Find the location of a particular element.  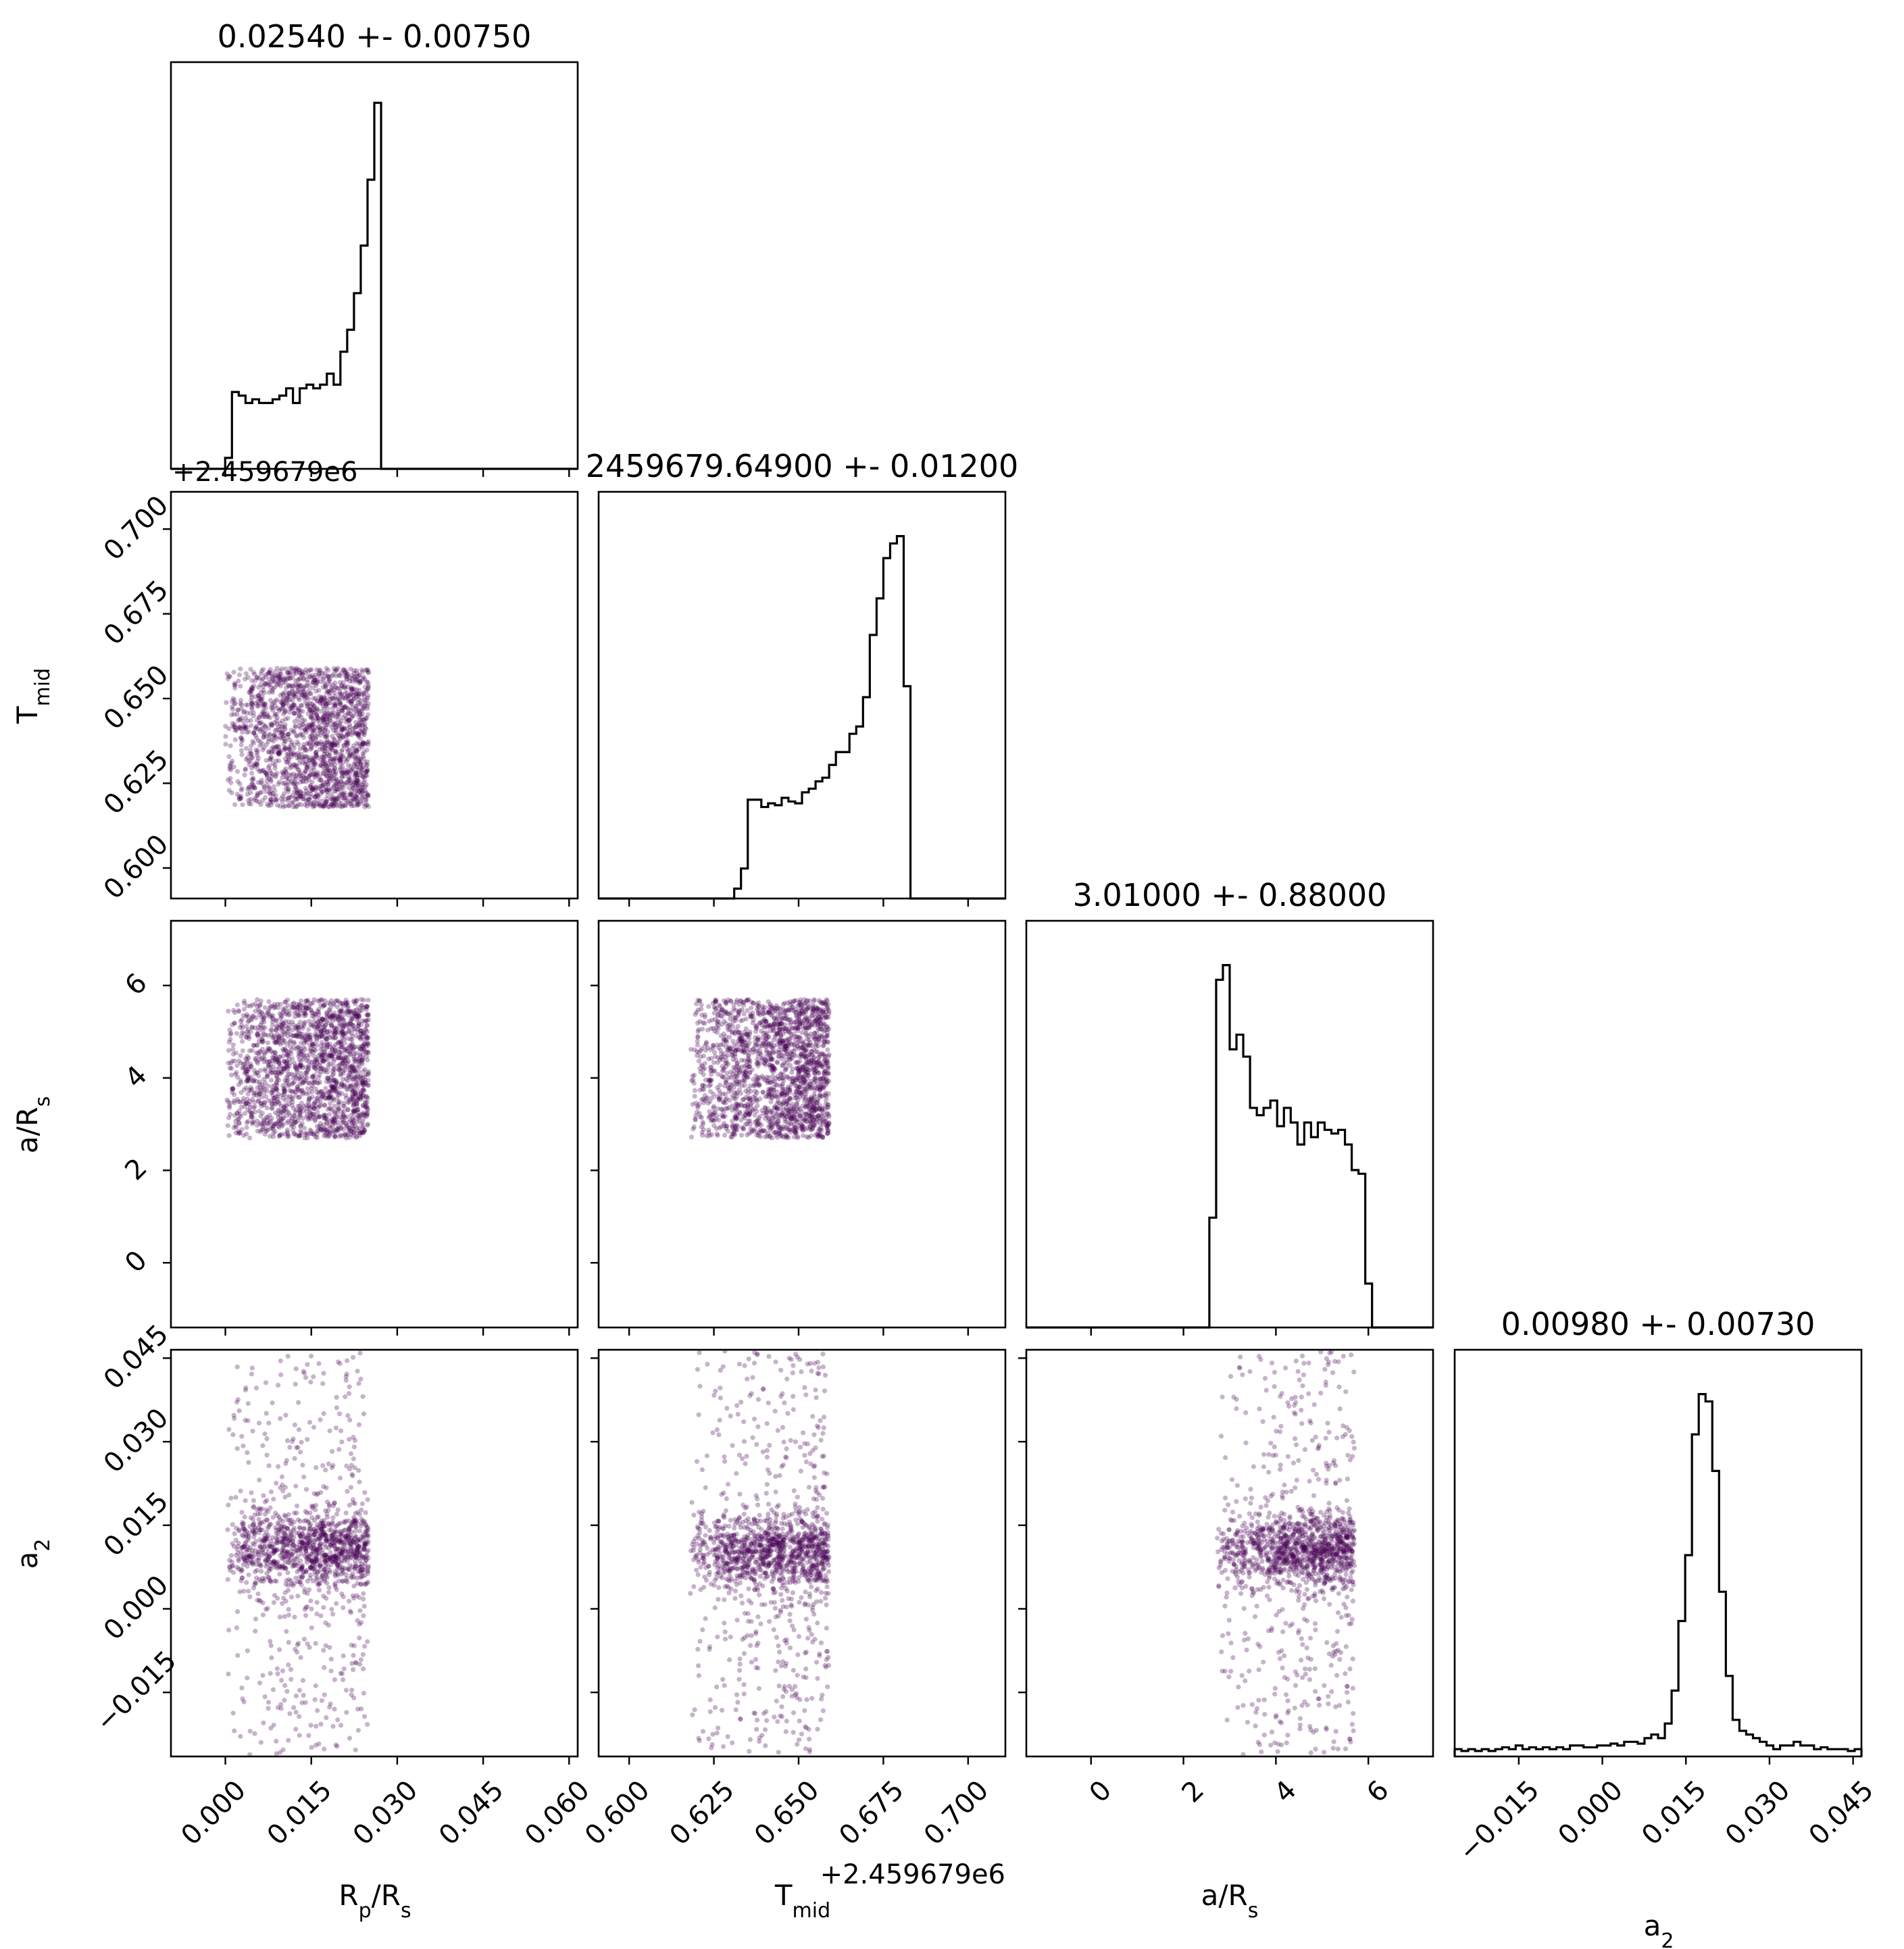

scatter-panel-RpRs-Tmid is located at coordinates (374, 695).